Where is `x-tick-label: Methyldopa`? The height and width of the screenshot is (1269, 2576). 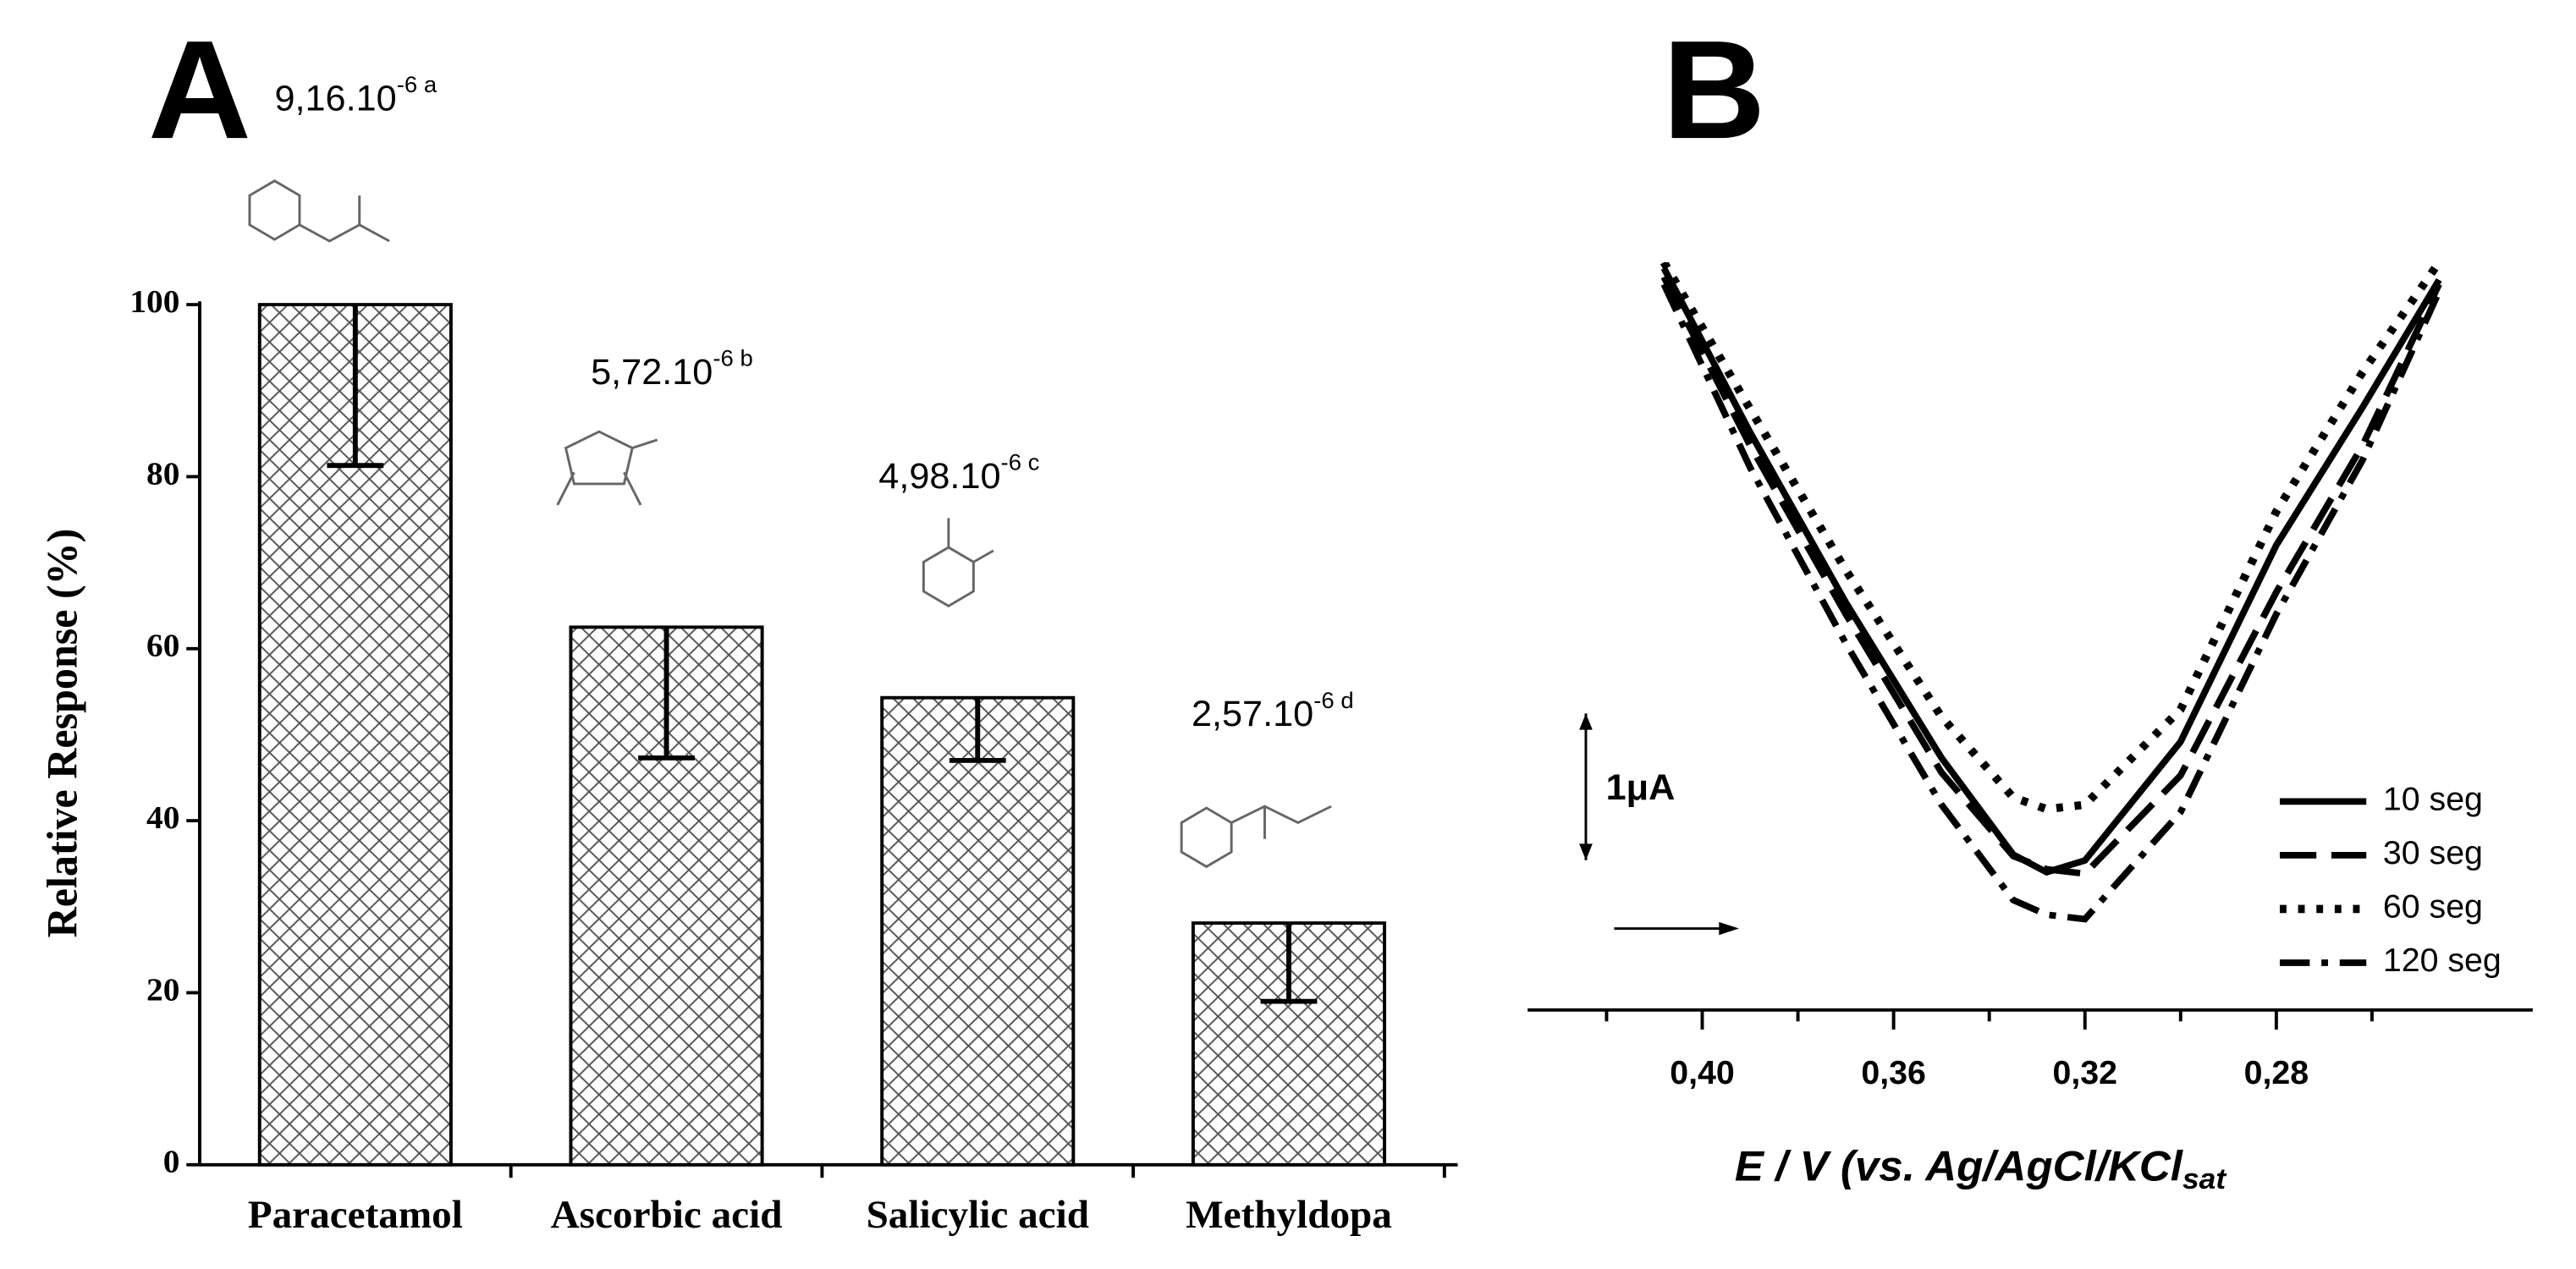
x-tick-label: Methyldopa is located at coordinates (1289, 1214).